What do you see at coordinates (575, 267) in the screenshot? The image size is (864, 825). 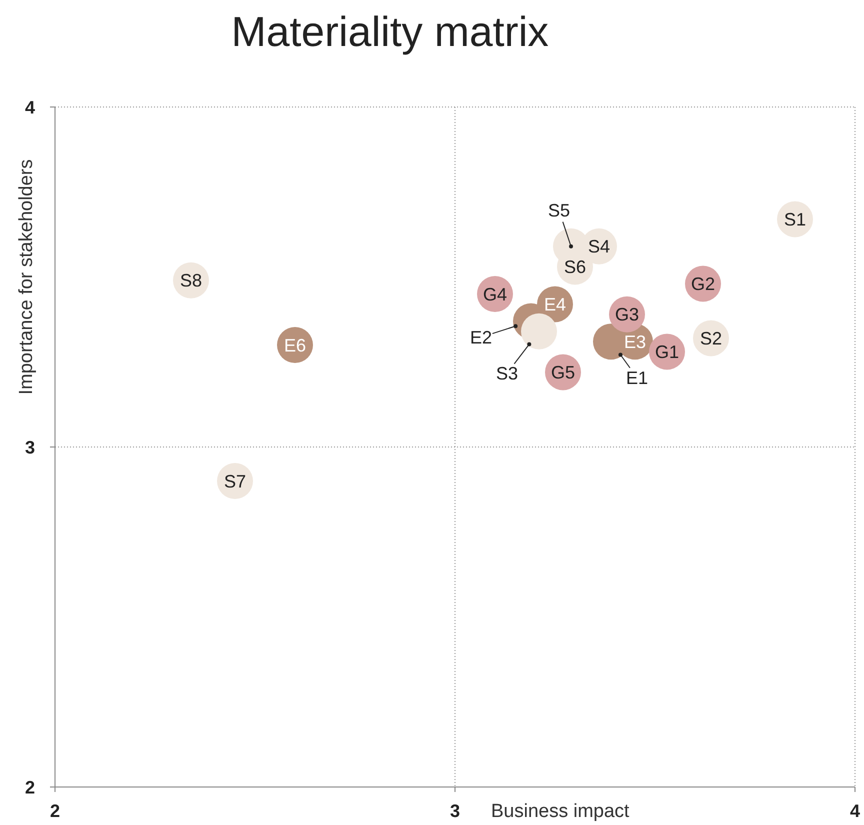 I see `annotation: S6` at bounding box center [575, 267].